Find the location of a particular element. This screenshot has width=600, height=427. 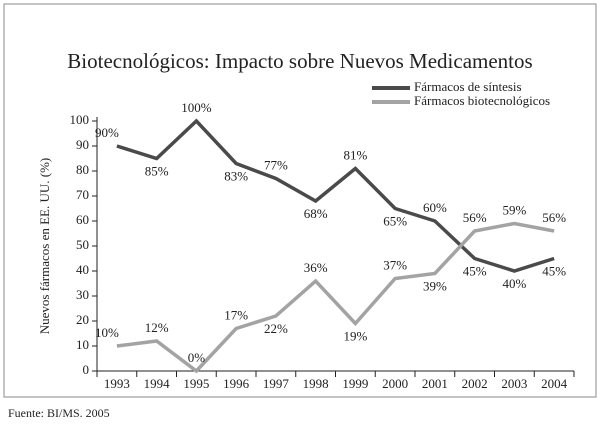

value-label: 60% is located at coordinates (435, 207).